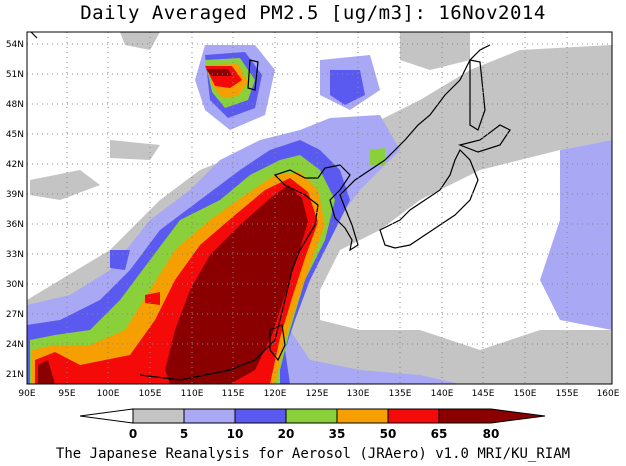  What do you see at coordinates (15, 345) in the screenshot?
I see `lat-label: 24N` at bounding box center [15, 345].